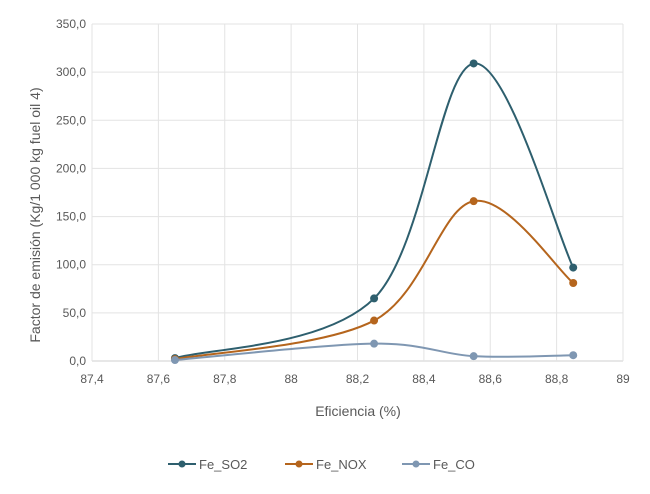  What do you see at coordinates (75, 313) in the screenshot?
I see `y-tick-label: 50,0` at bounding box center [75, 313].